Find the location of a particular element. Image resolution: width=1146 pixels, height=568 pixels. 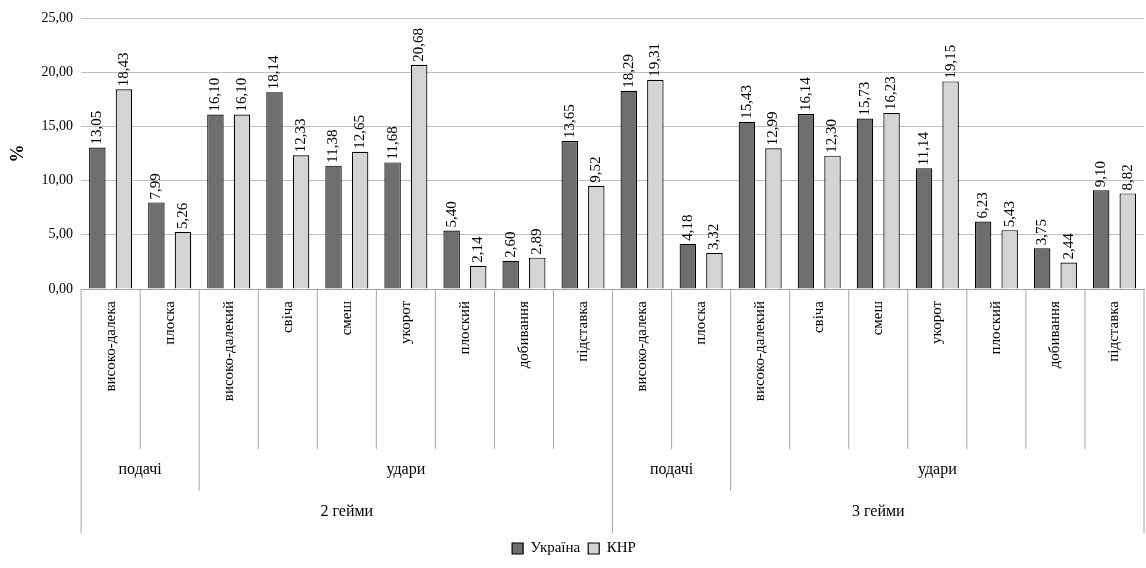

data-label: 20,68 is located at coordinates (418, 45).